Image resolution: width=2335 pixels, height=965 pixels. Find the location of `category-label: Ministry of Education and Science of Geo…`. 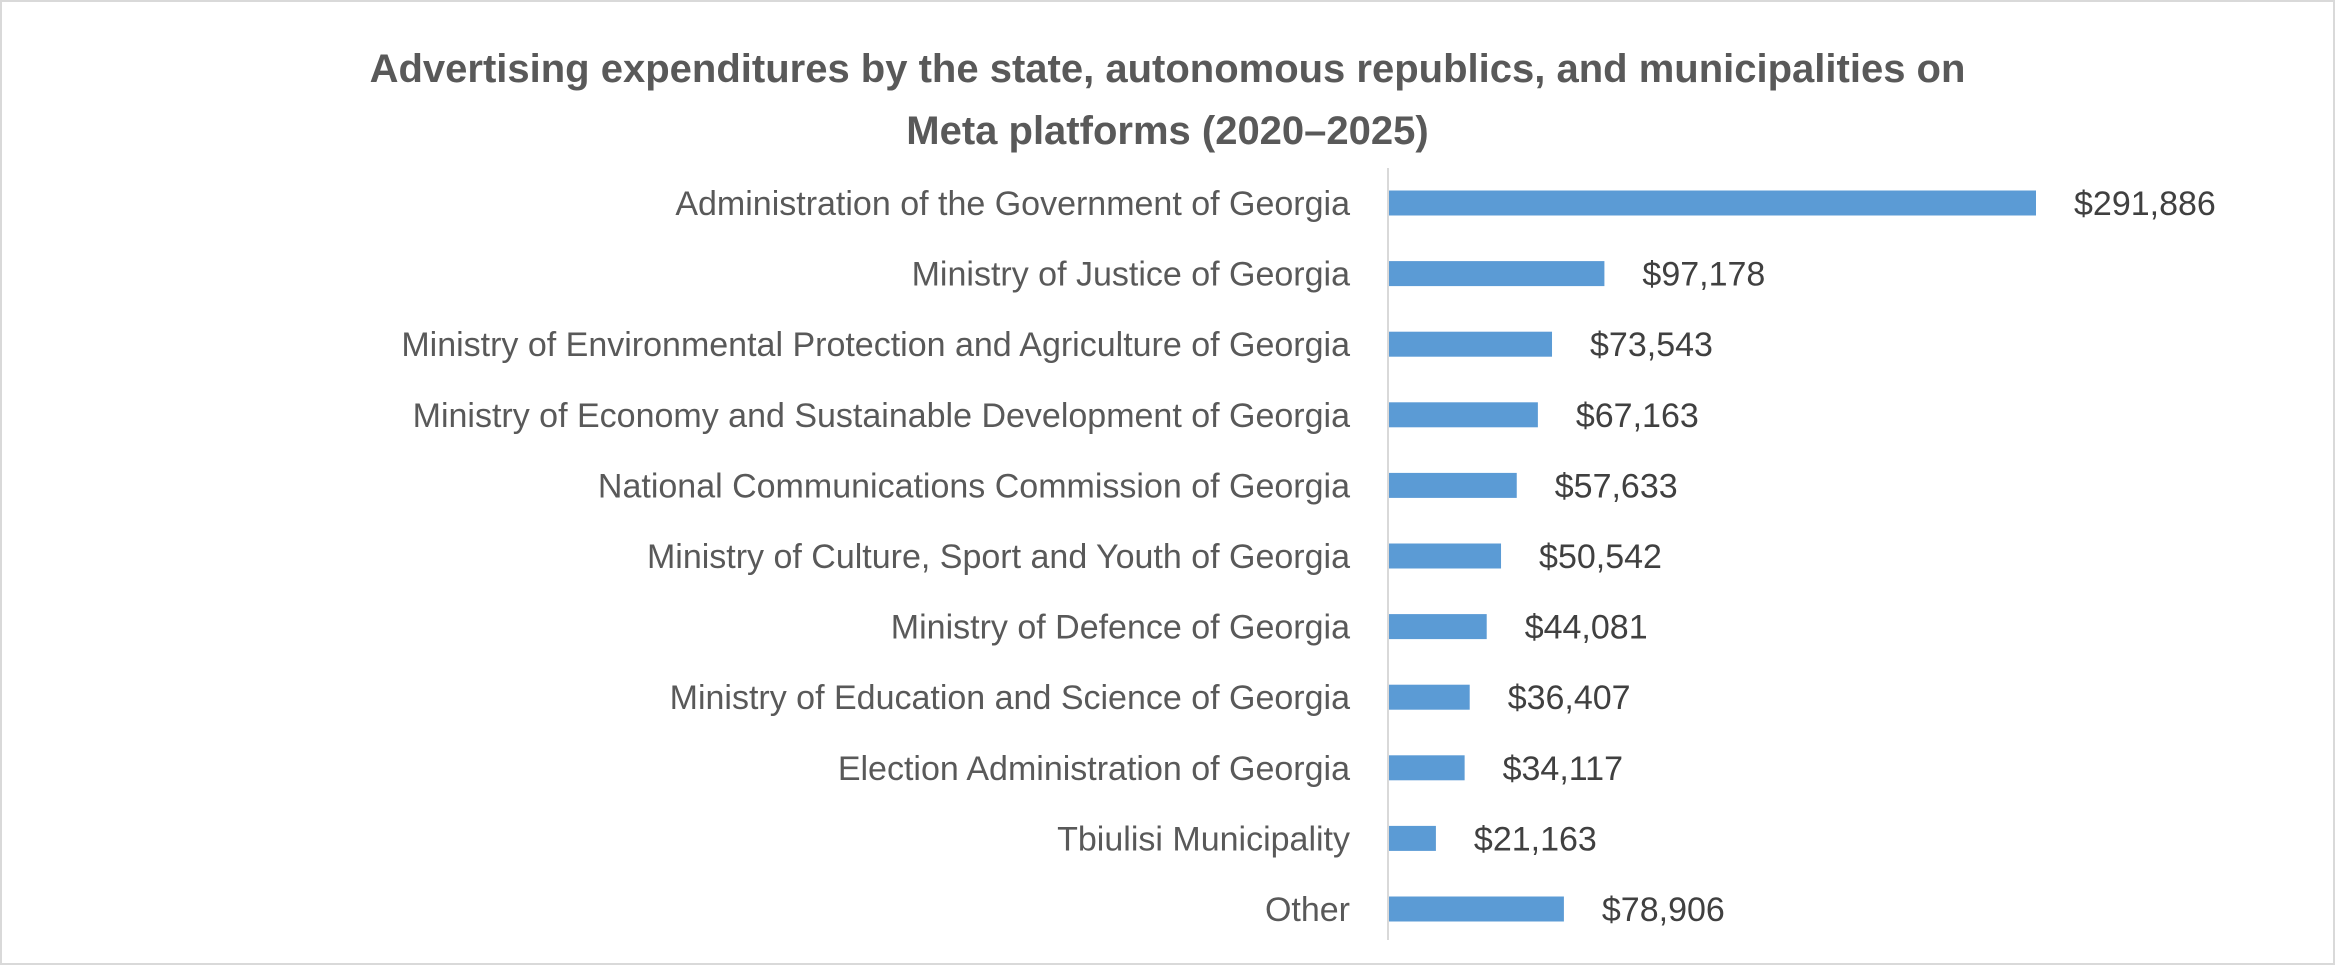

category-label: Ministry of Education and Science of Geo… is located at coordinates (1010, 698).